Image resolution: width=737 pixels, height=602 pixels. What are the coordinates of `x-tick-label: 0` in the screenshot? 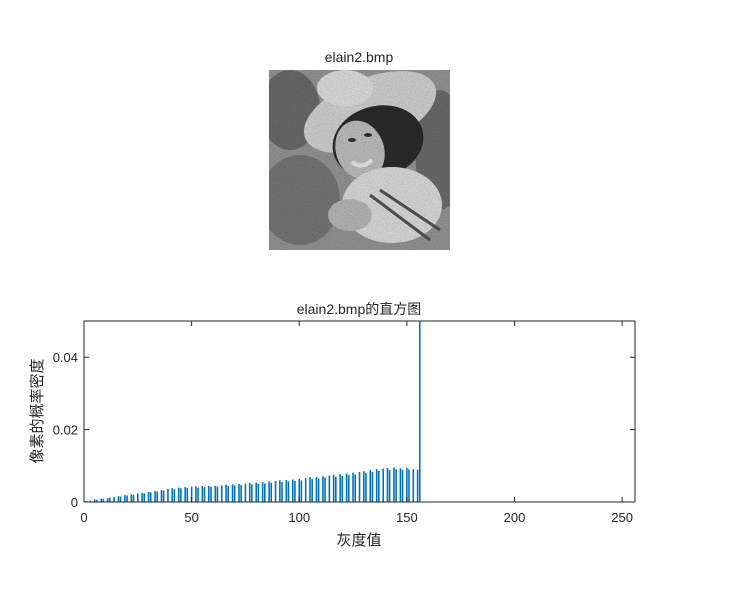 It's located at (83, 517).